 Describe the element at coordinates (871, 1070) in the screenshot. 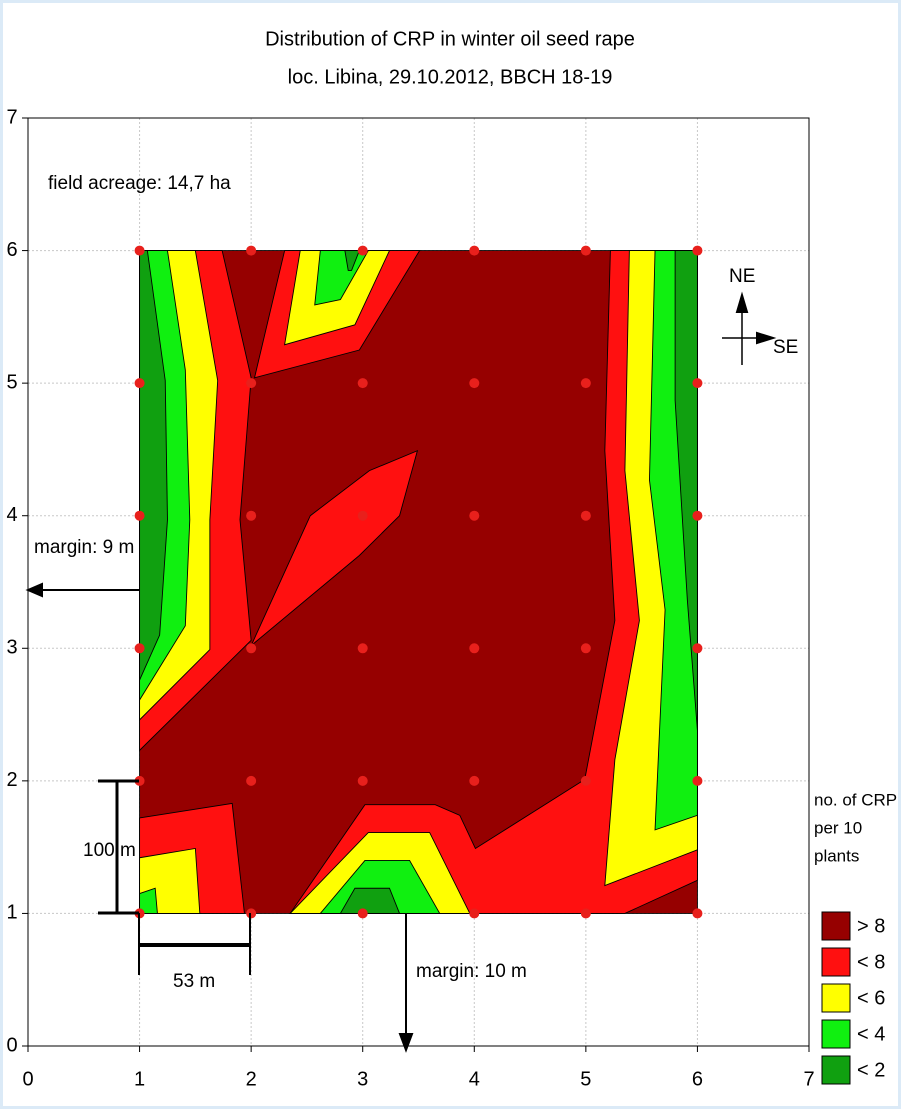

I see `legend-label: < 2` at that location.